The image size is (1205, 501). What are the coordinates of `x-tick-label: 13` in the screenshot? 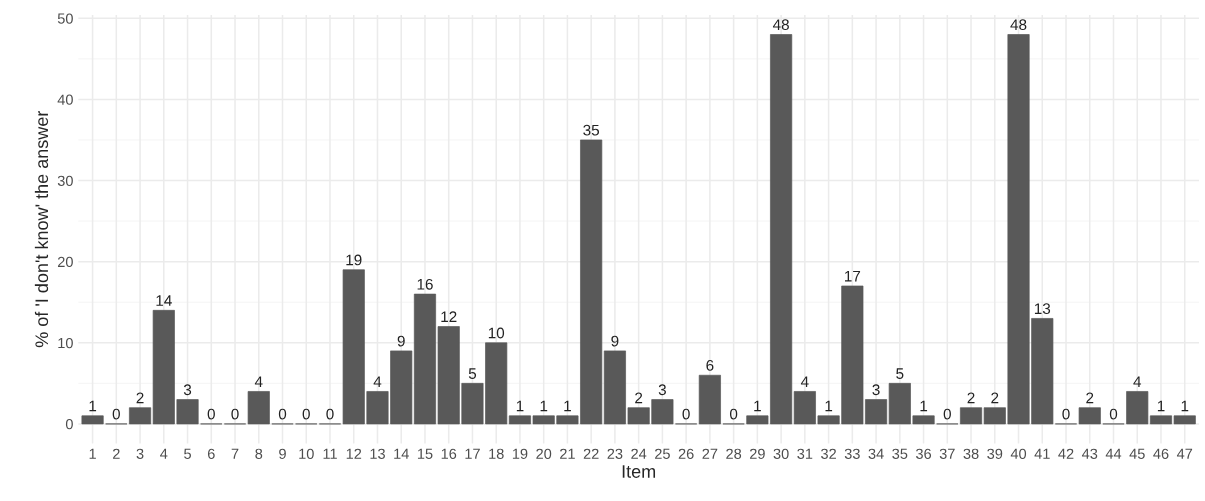 It's located at (377, 453).